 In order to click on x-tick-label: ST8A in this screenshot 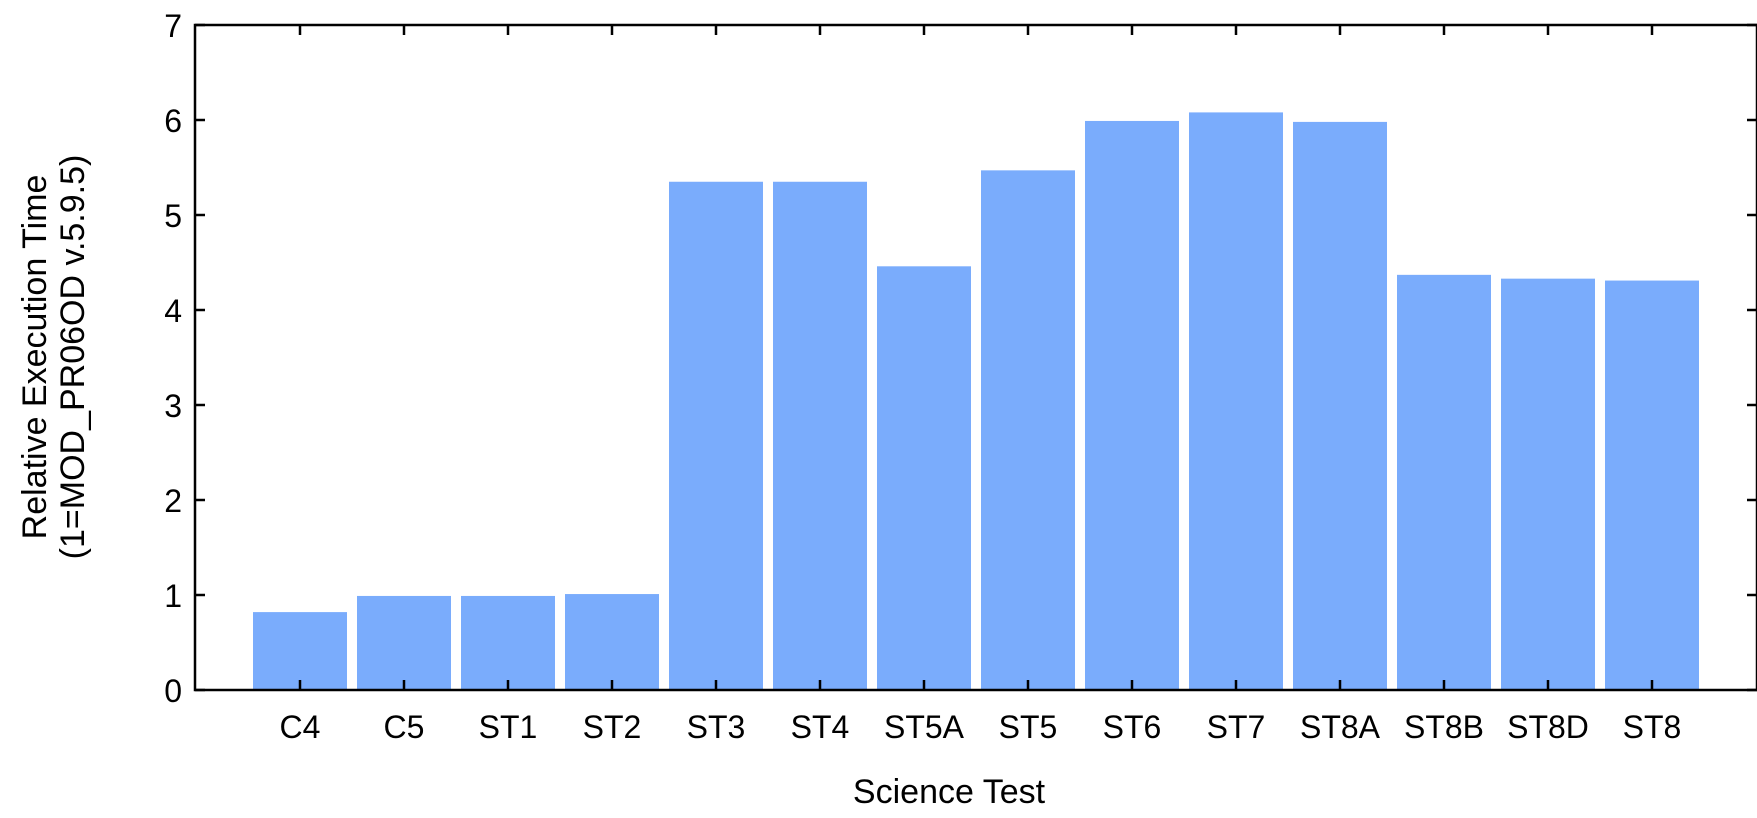, I will do `click(1340, 727)`.